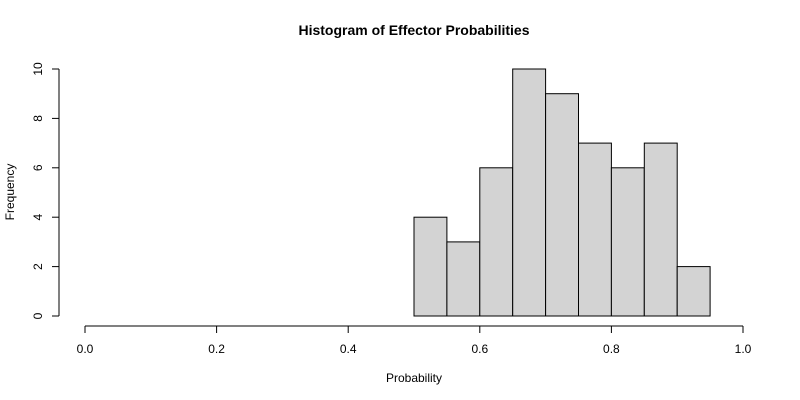 The height and width of the screenshot is (400, 800). I want to click on x-tick-label-4: 0.8, so click(611, 349).